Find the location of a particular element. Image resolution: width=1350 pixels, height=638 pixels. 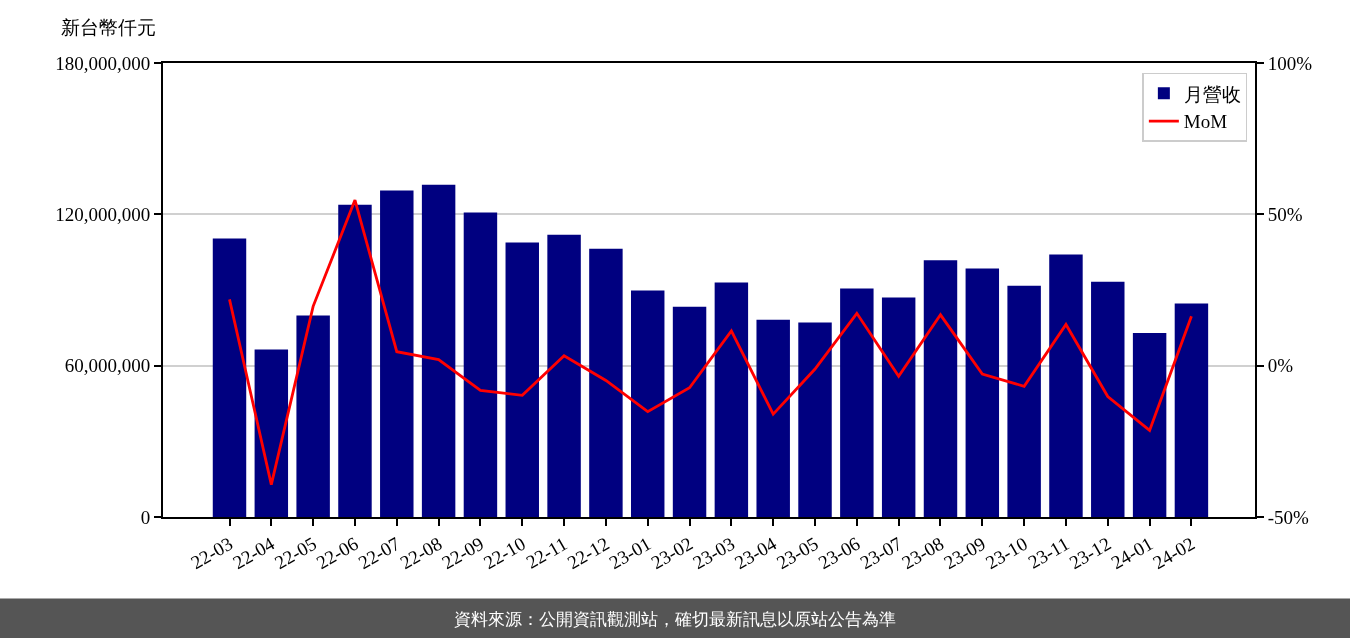

y-tick-label: 0 is located at coordinates (145, 517).